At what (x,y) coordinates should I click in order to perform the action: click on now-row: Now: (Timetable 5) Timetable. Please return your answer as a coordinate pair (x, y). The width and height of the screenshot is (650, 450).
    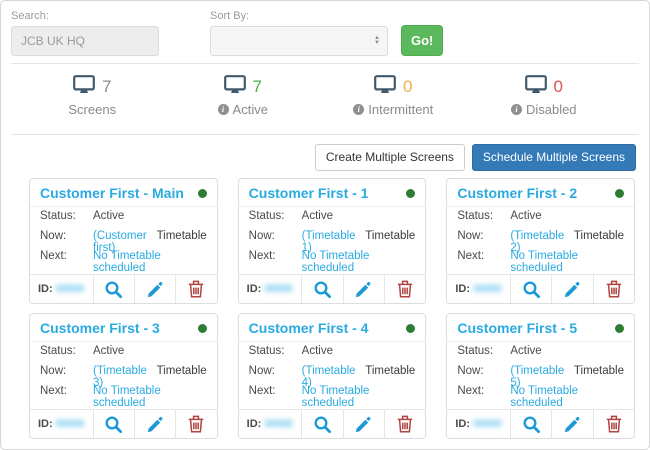
    Looking at the image, I should click on (540, 377).